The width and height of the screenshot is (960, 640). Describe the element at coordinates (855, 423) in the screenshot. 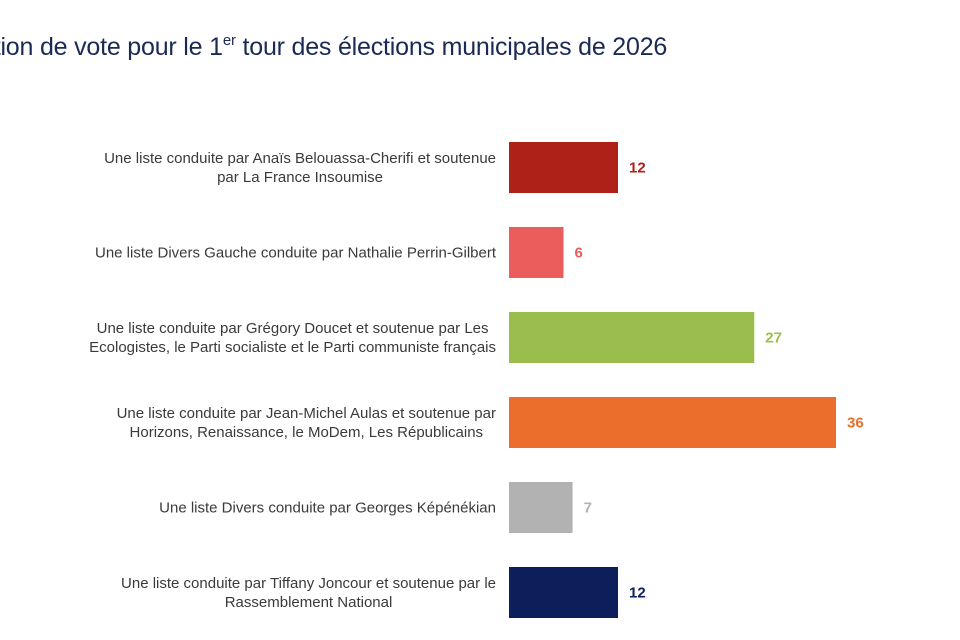

I see `value-label-4: 36` at that location.